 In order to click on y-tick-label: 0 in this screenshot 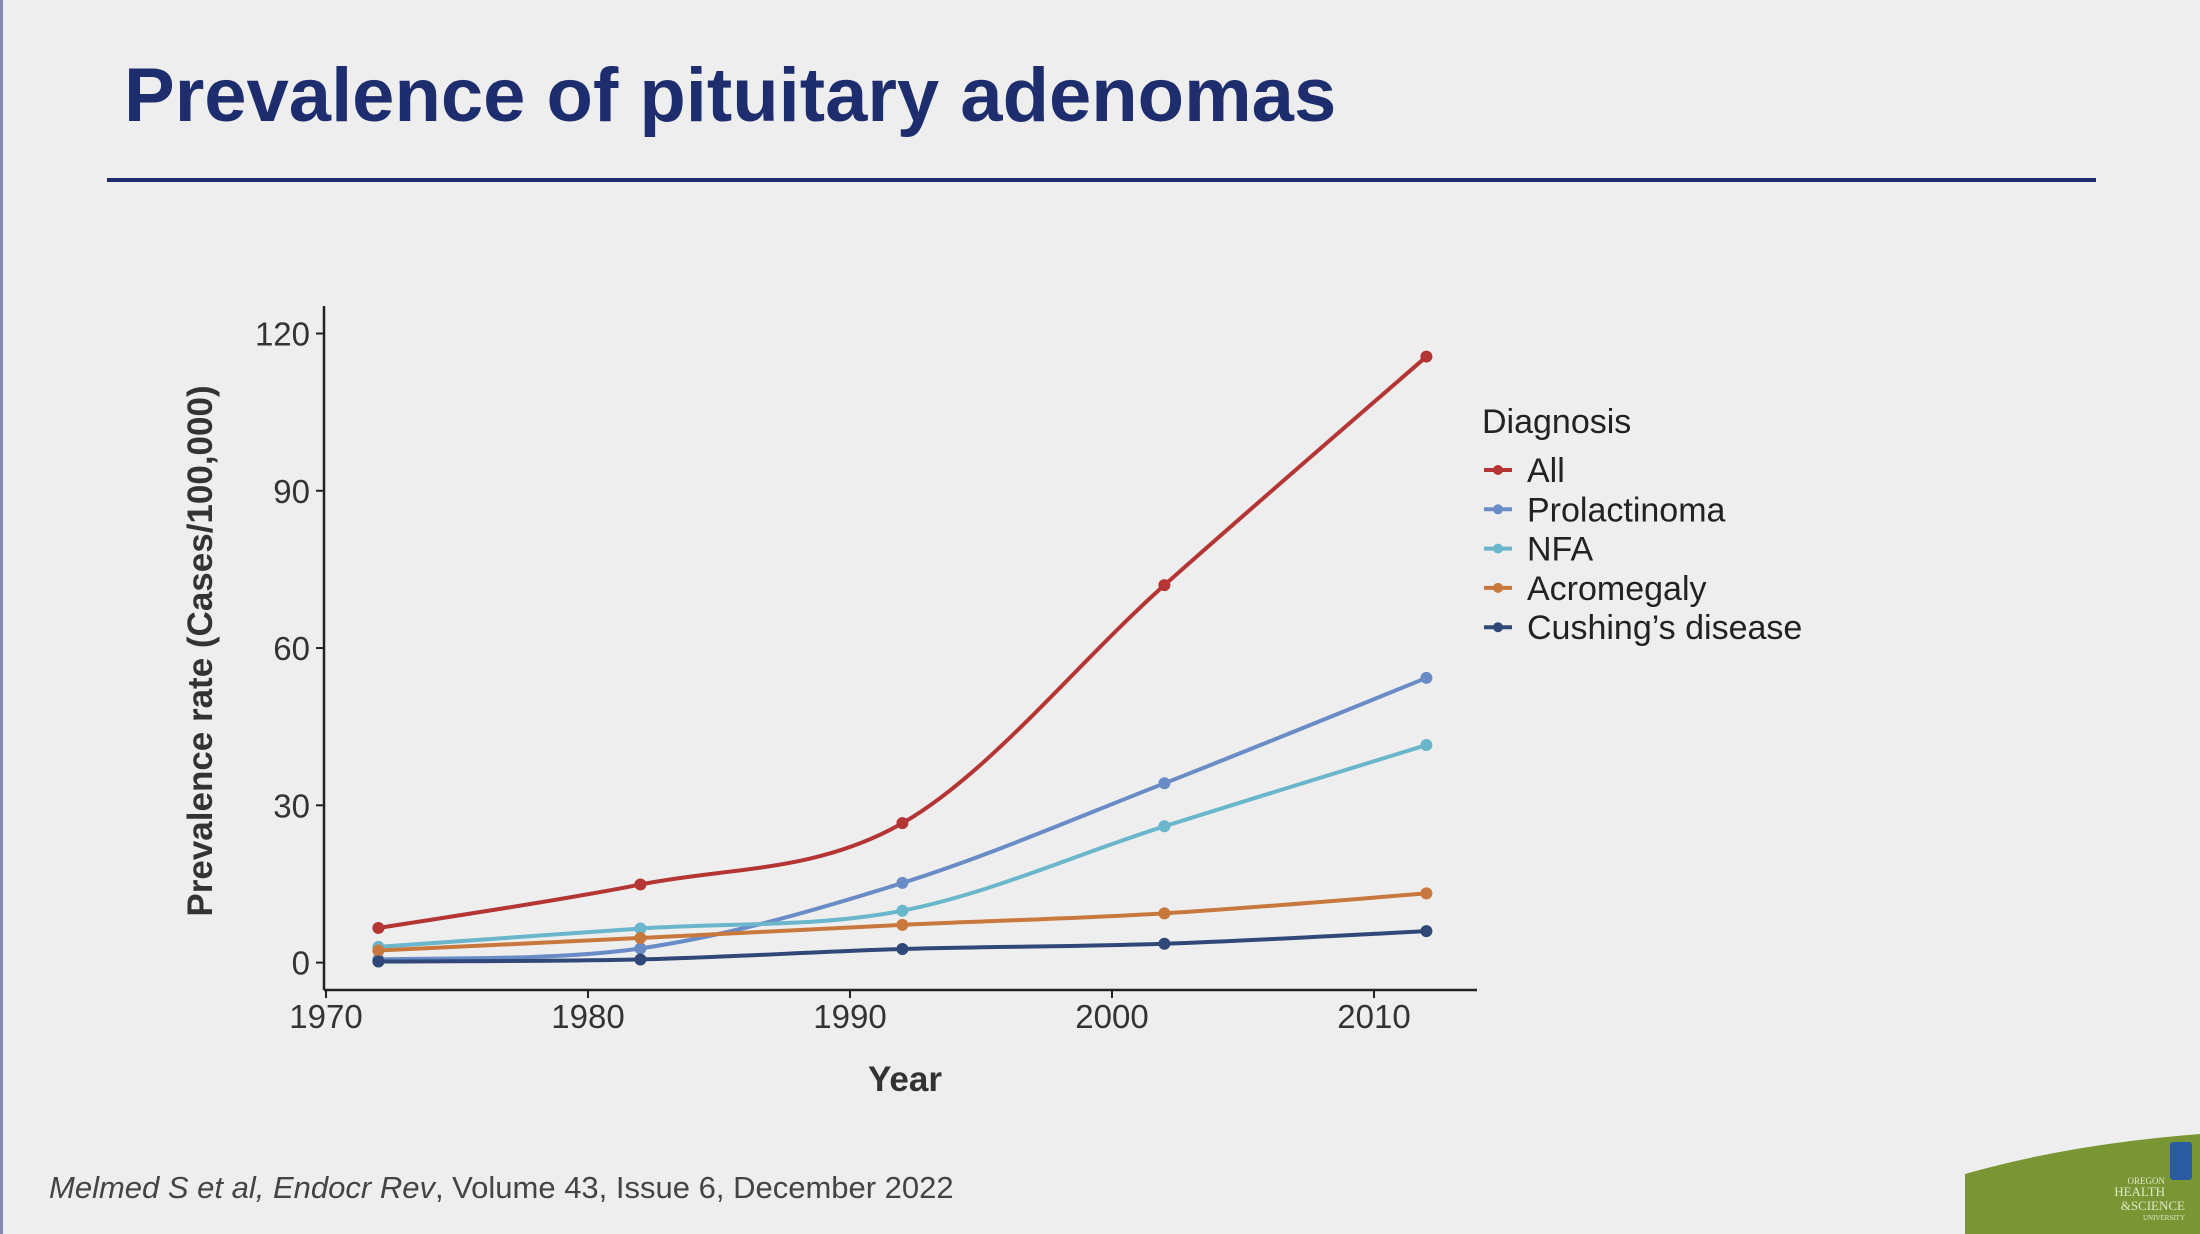, I will do `click(301, 963)`.